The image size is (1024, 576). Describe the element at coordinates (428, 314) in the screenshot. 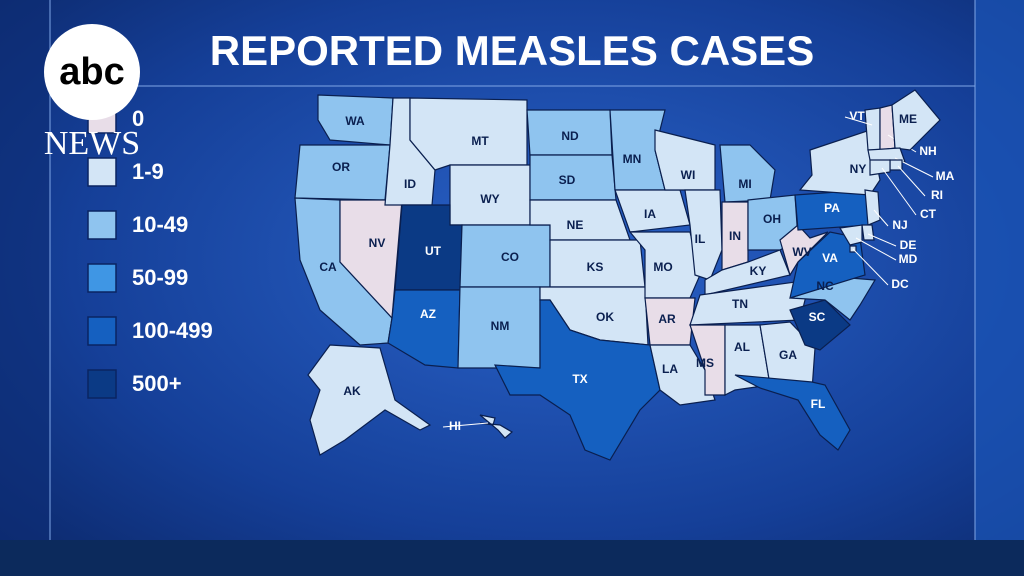

I see `state-label: AZ` at that location.